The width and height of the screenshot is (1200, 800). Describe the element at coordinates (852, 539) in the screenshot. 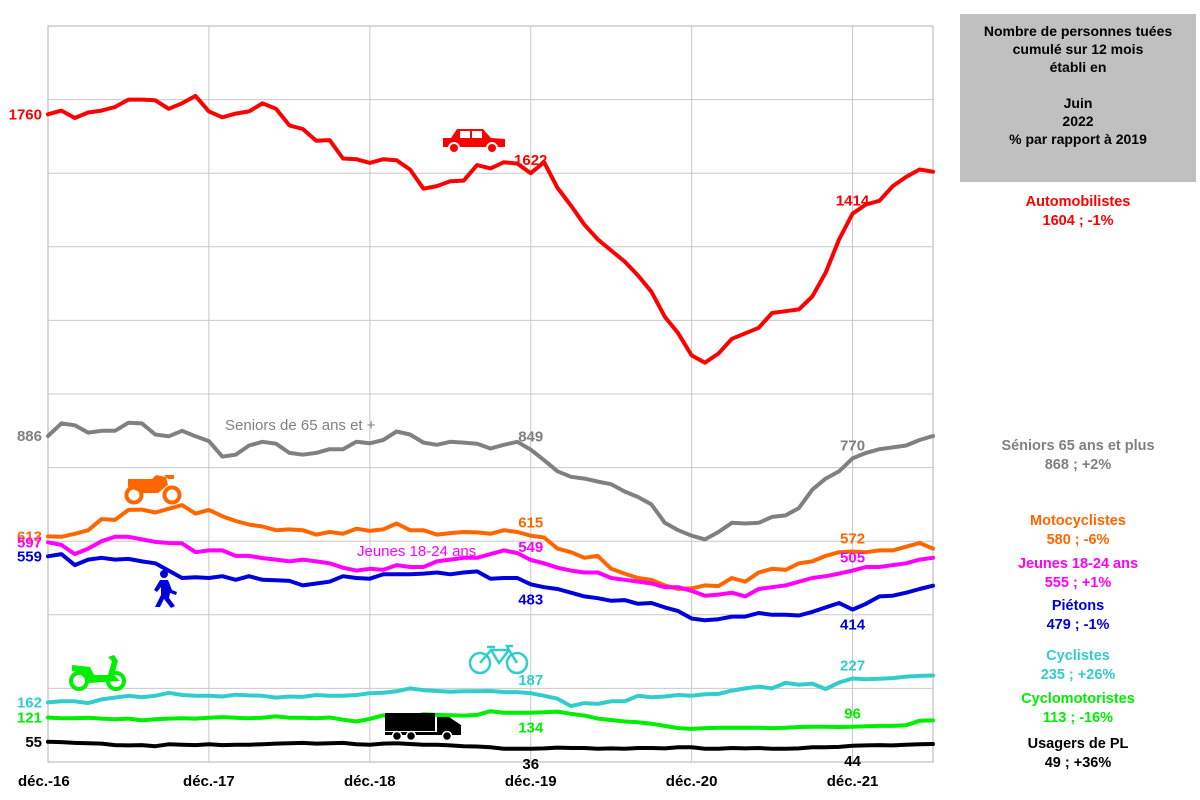

I see `point-label-motocyclistes: 572` at that location.